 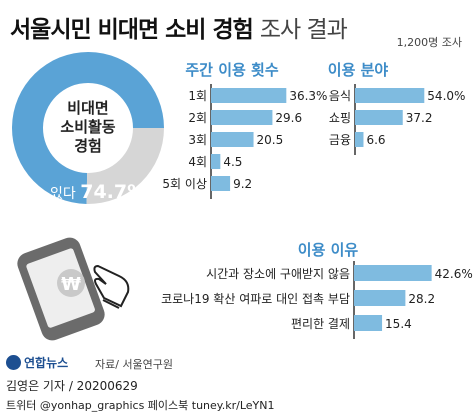 What do you see at coordinates (454, 274) in the screenshot?
I see `value-label: 42.6%` at bounding box center [454, 274].